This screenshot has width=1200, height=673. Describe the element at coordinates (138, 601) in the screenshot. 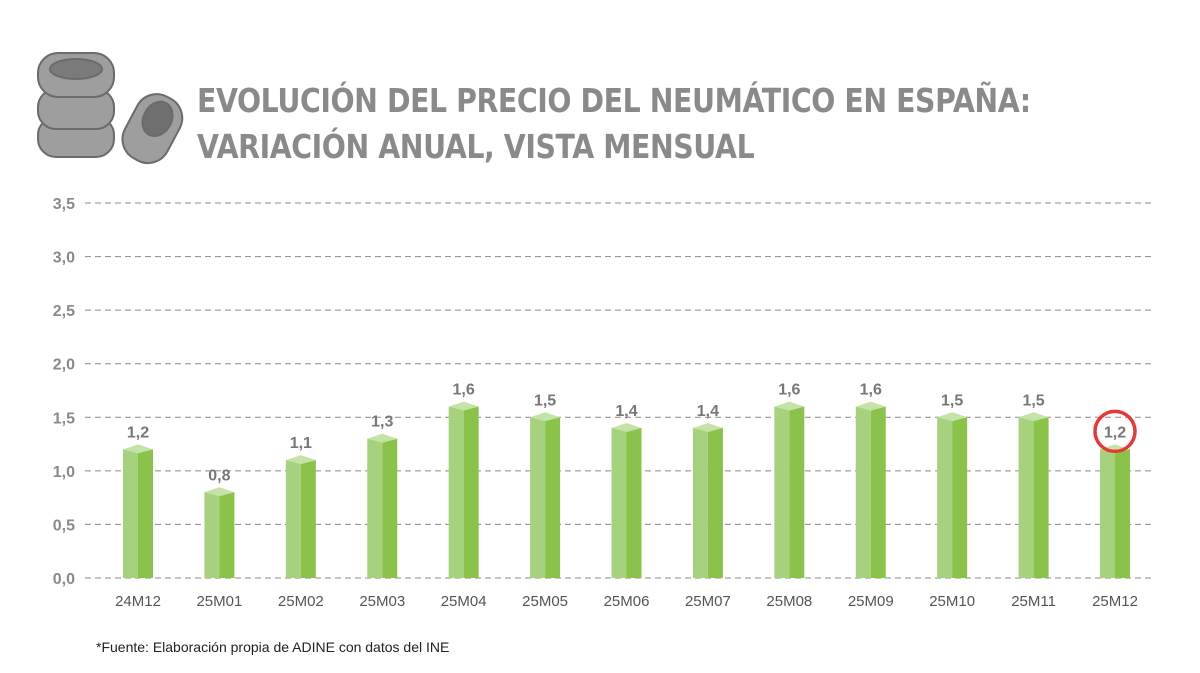

I see `x-tick-label: 24M12` at that location.